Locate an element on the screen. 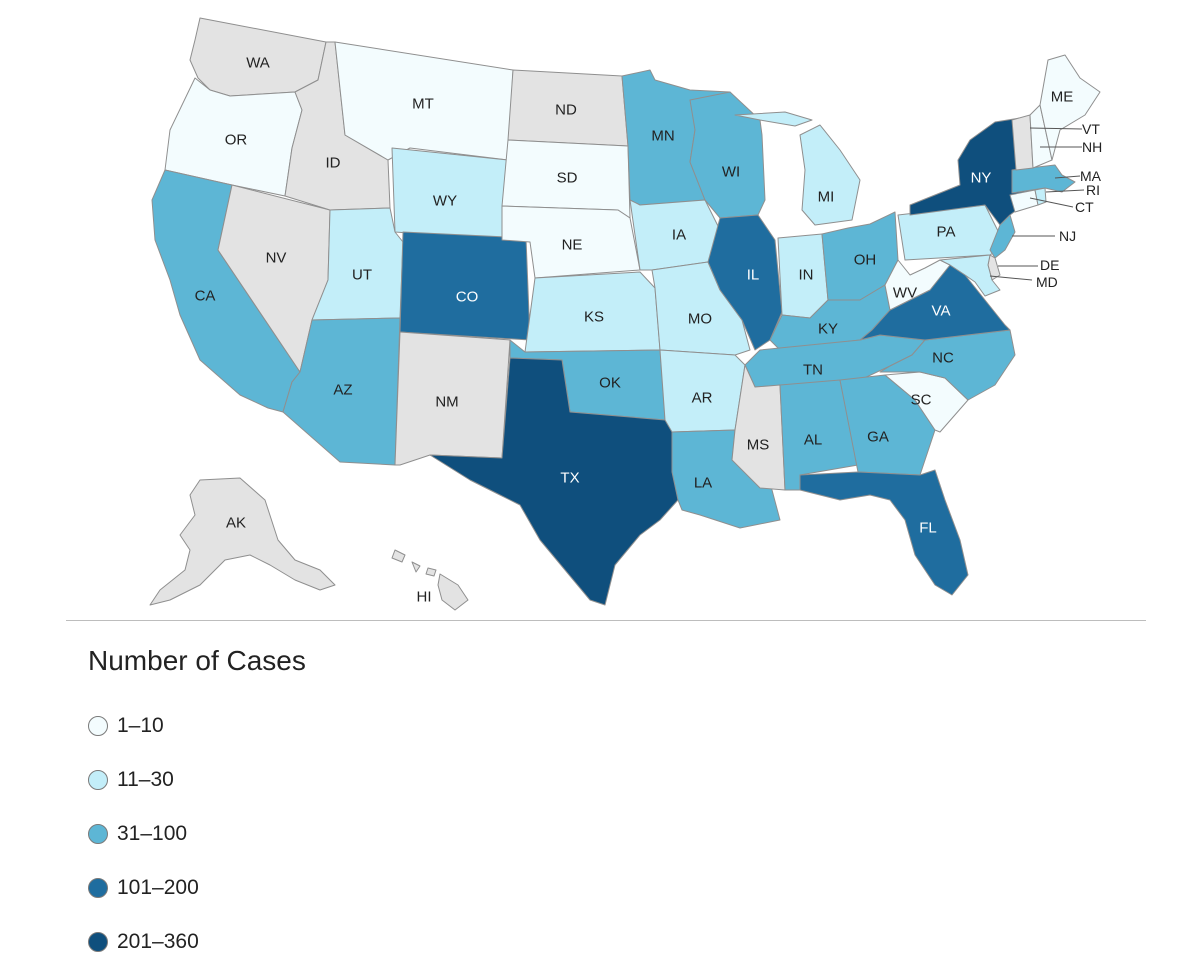 The height and width of the screenshot is (972, 1200). state-label-sc: SC is located at coordinates (921, 400).